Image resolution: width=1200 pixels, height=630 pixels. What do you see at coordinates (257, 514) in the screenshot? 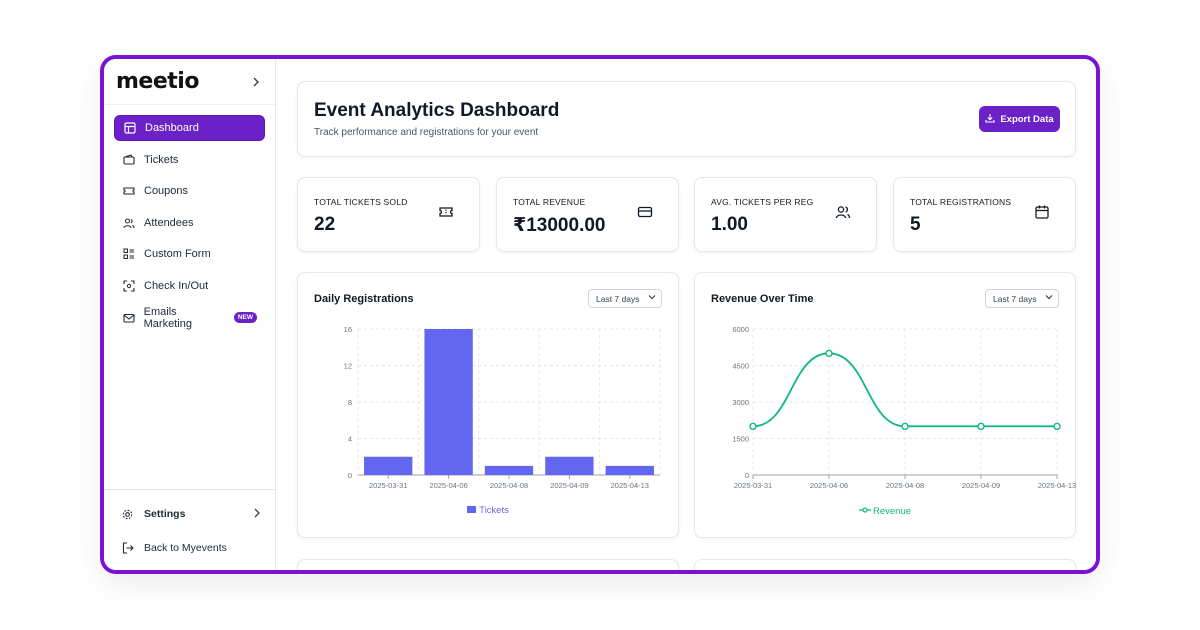
I see `chevron-right-icon` at bounding box center [257, 514].